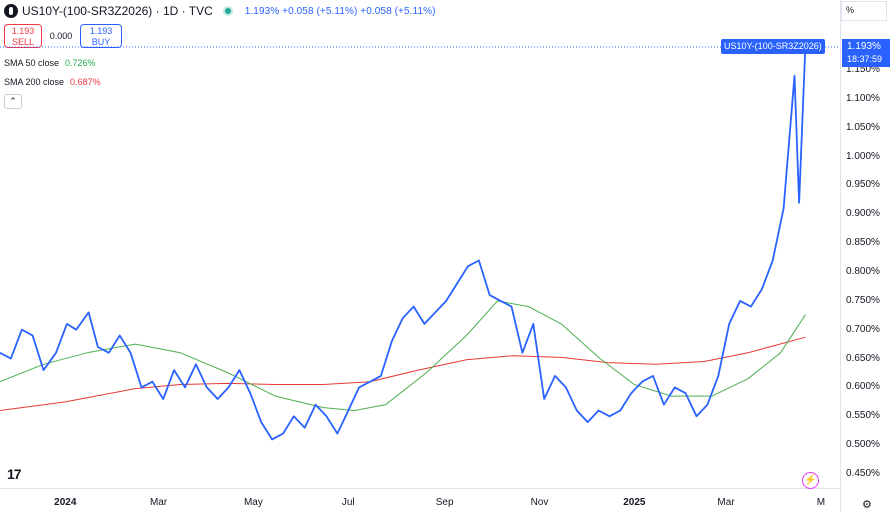 Image resolution: width=892 pixels, height=511 pixels. What do you see at coordinates (864, 11) in the screenshot?
I see `unit-selector: %` at bounding box center [864, 11].